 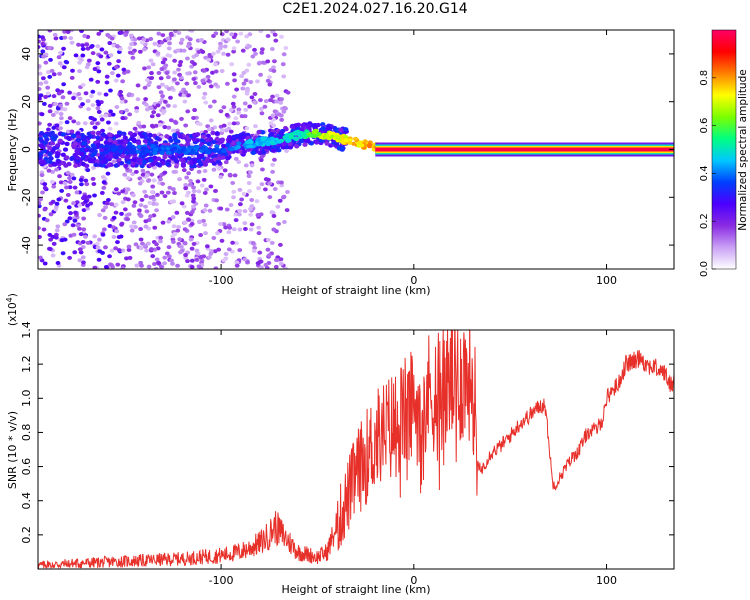 What do you see at coordinates (221, 280) in the screenshot?
I see `spectrogram-x-tick-label: -100` at bounding box center [221, 280].